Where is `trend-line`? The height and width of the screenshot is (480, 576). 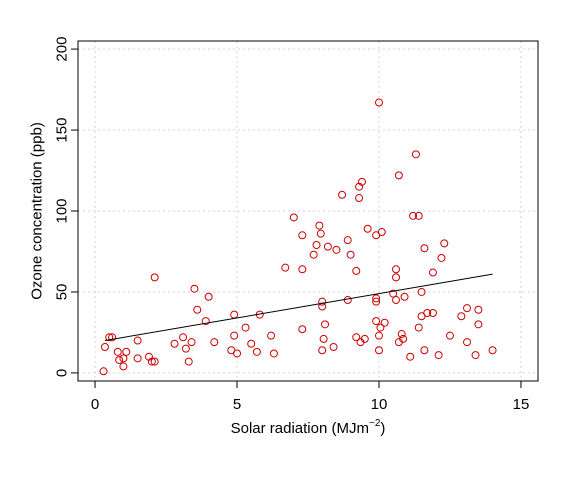 trend-line is located at coordinates (298, 307).